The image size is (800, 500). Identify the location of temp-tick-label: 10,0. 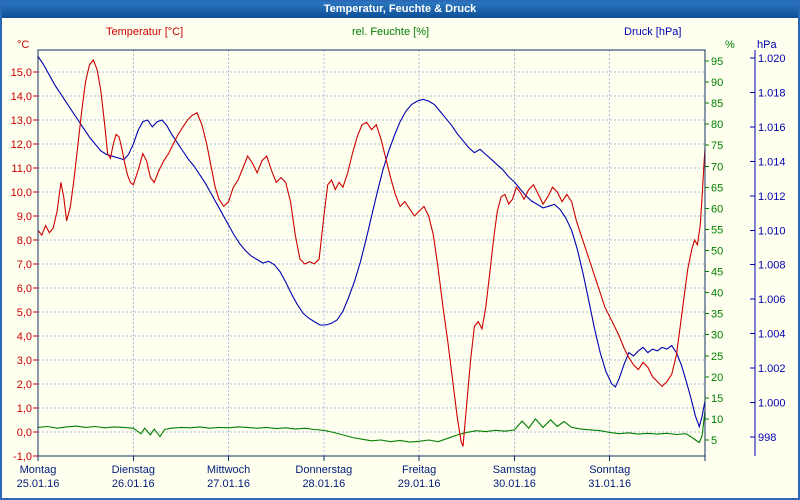
(21, 193).